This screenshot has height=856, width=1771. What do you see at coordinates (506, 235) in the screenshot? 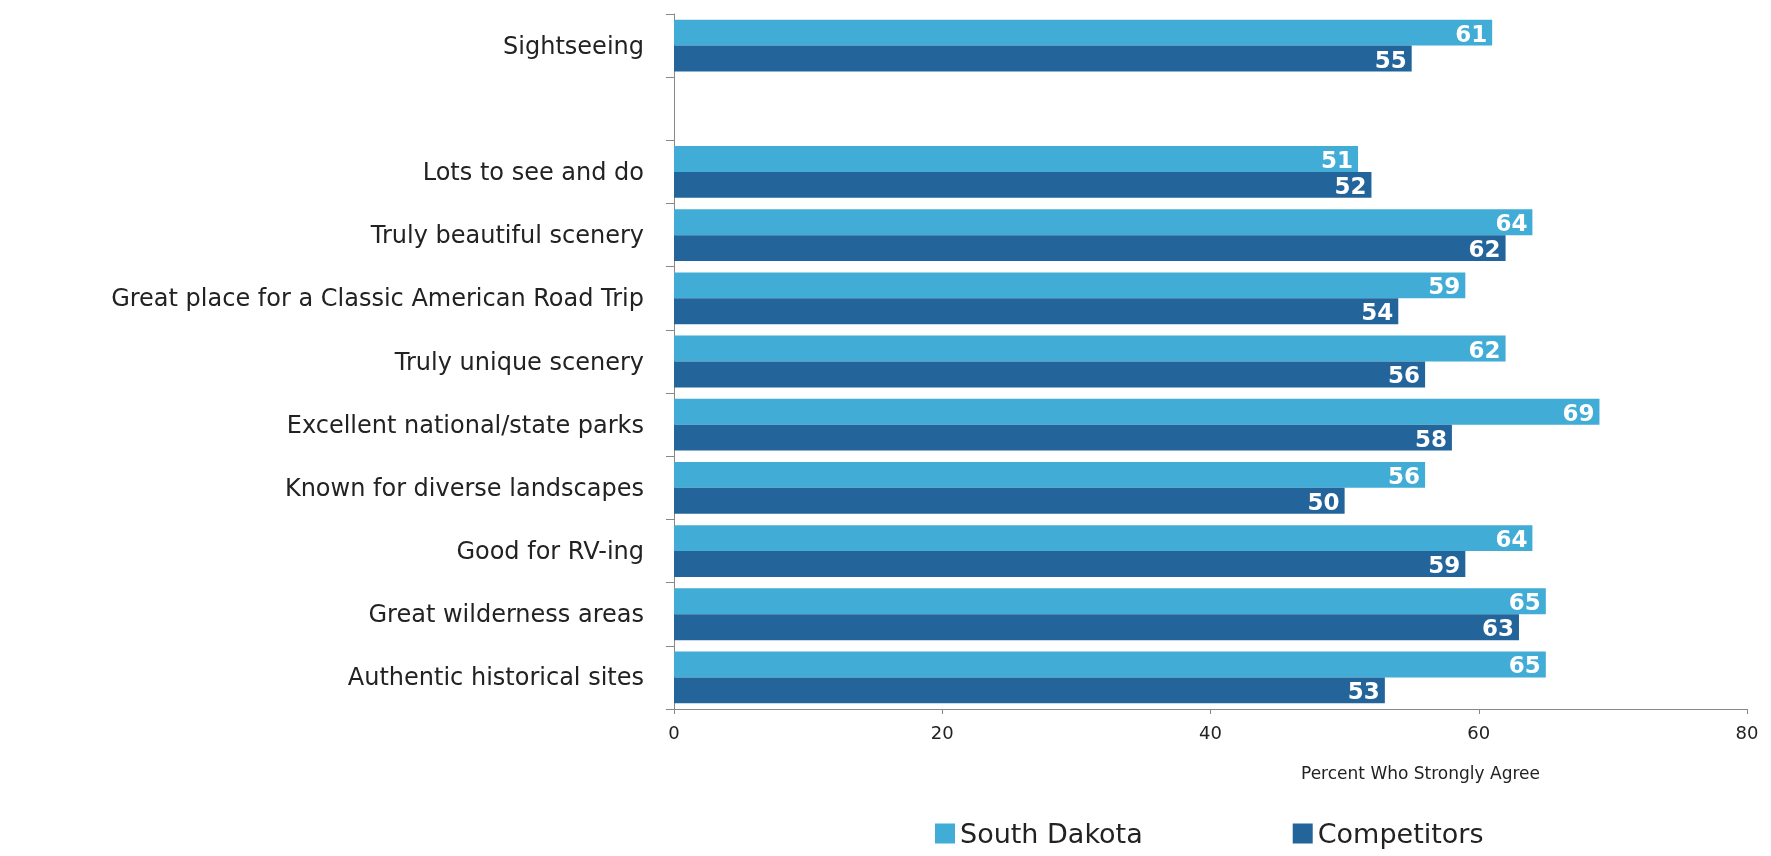
I see `y-tick-label: Truly beautiful scenery` at bounding box center [506, 235].